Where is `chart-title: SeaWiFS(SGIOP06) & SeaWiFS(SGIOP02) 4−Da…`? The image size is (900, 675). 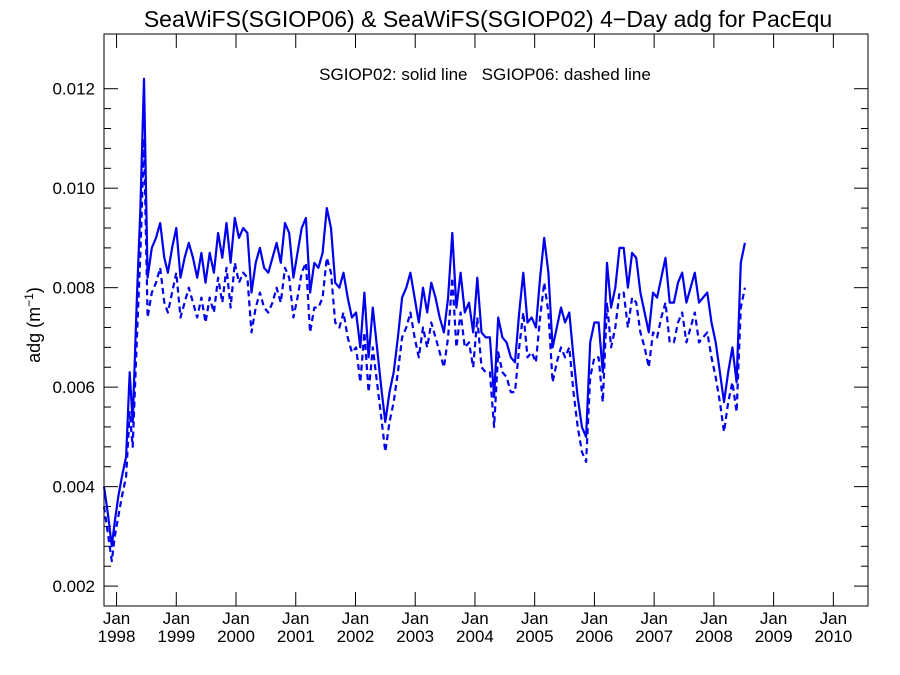
chart-title: SeaWiFS(SGIOP06) & SeaWiFS(SGIOP02) 4−Da… is located at coordinates (488, 19).